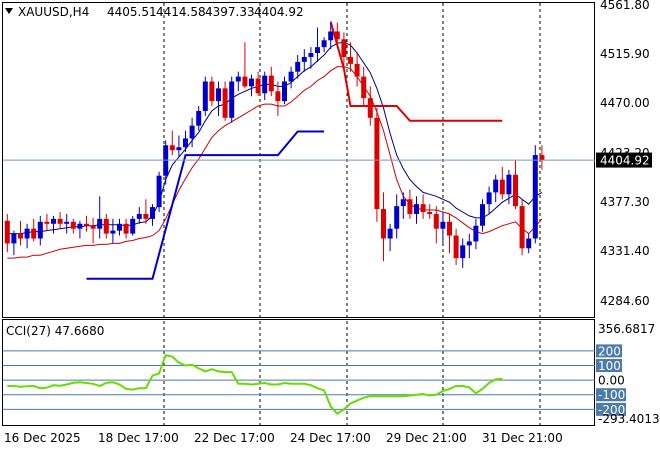 The width and height of the screenshot is (660, 450). Describe the element at coordinates (416, 71) in the screenshot. I see `bear-stop-line` at that location.